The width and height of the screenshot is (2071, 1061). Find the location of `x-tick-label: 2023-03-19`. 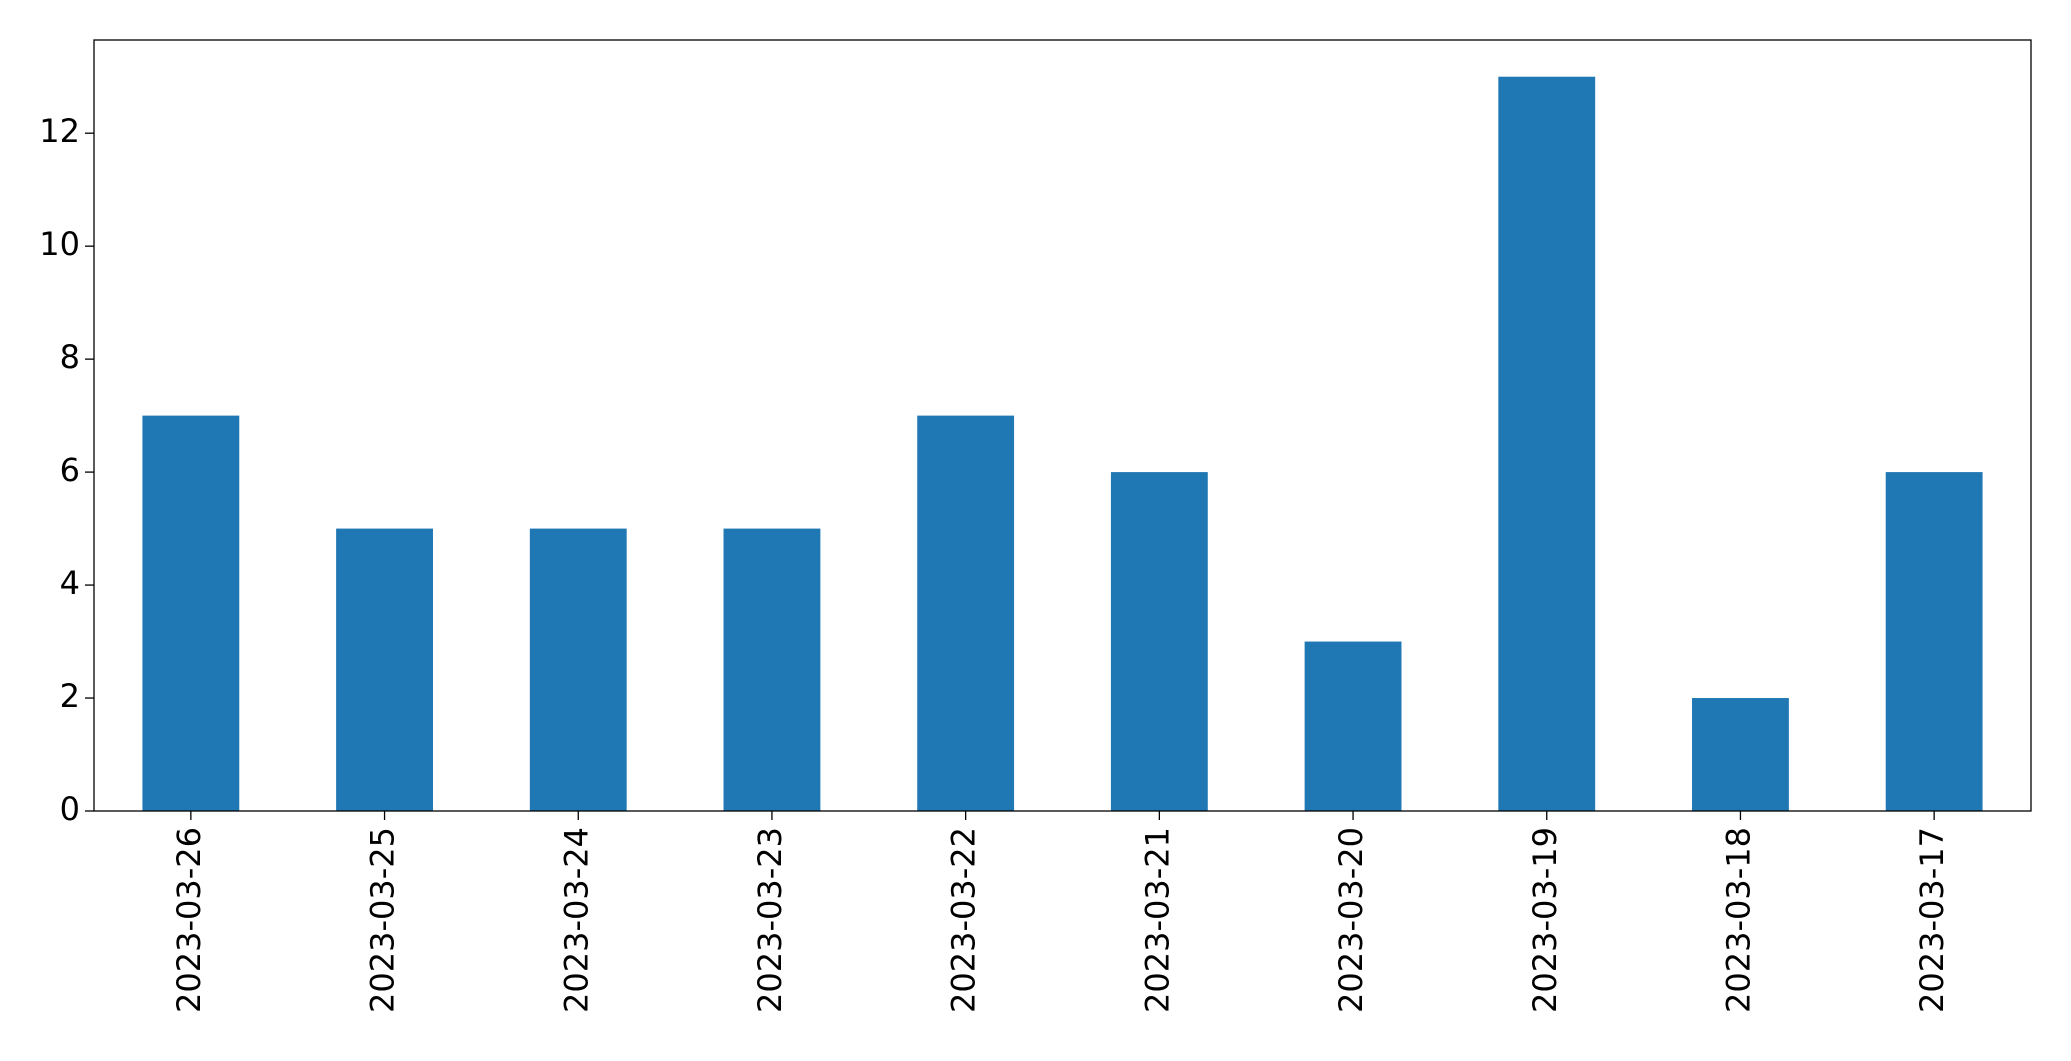

x-tick-label: 2023-03-19 is located at coordinates (1545, 920).